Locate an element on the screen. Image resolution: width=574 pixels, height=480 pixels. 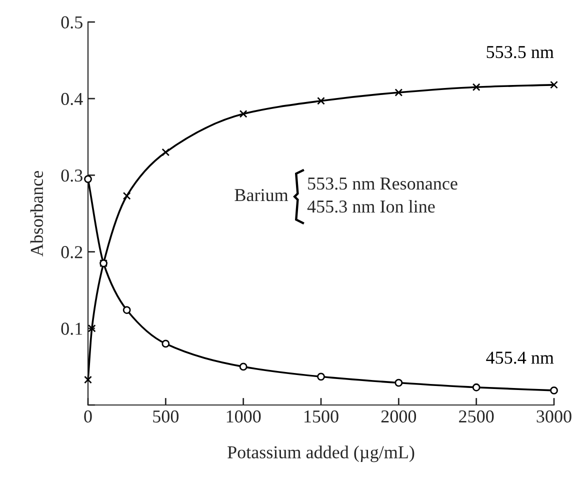
y-tick-label: 0.2 is located at coordinates (71, 252).